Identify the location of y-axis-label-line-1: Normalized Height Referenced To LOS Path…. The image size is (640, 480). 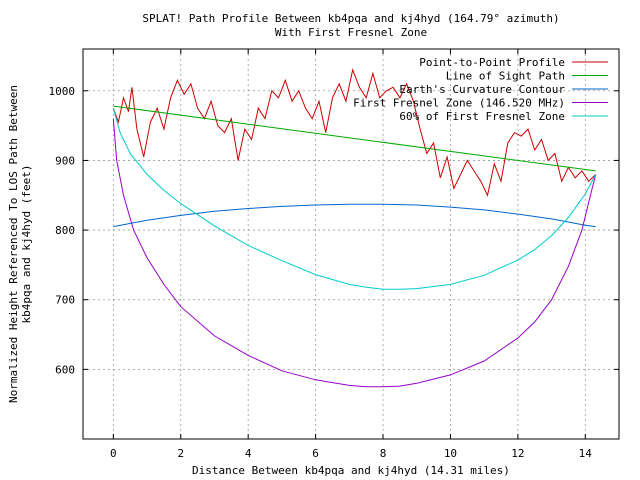
(13, 244).